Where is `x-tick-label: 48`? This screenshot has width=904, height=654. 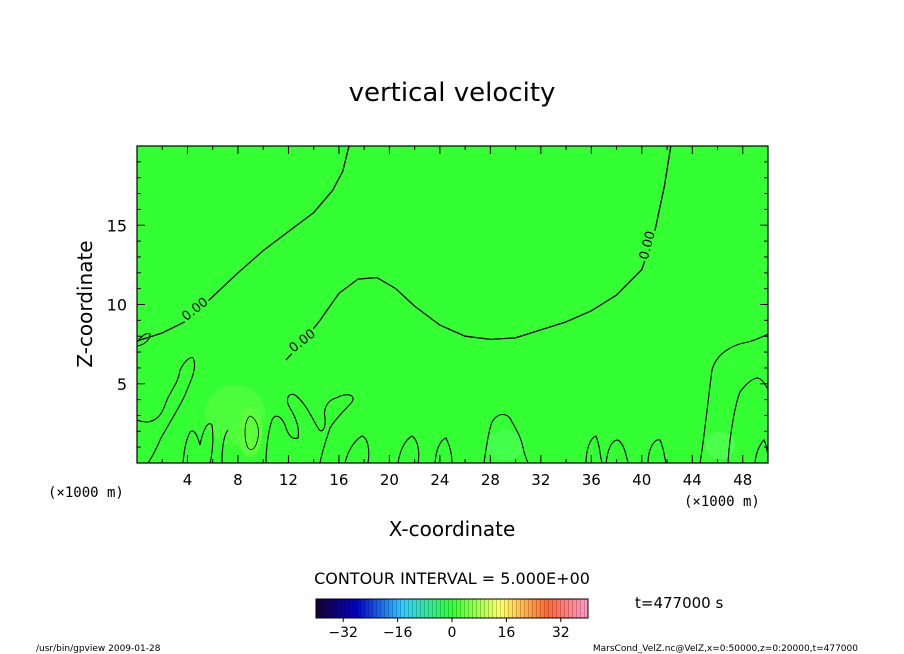 x-tick-label: 48 is located at coordinates (742, 480).